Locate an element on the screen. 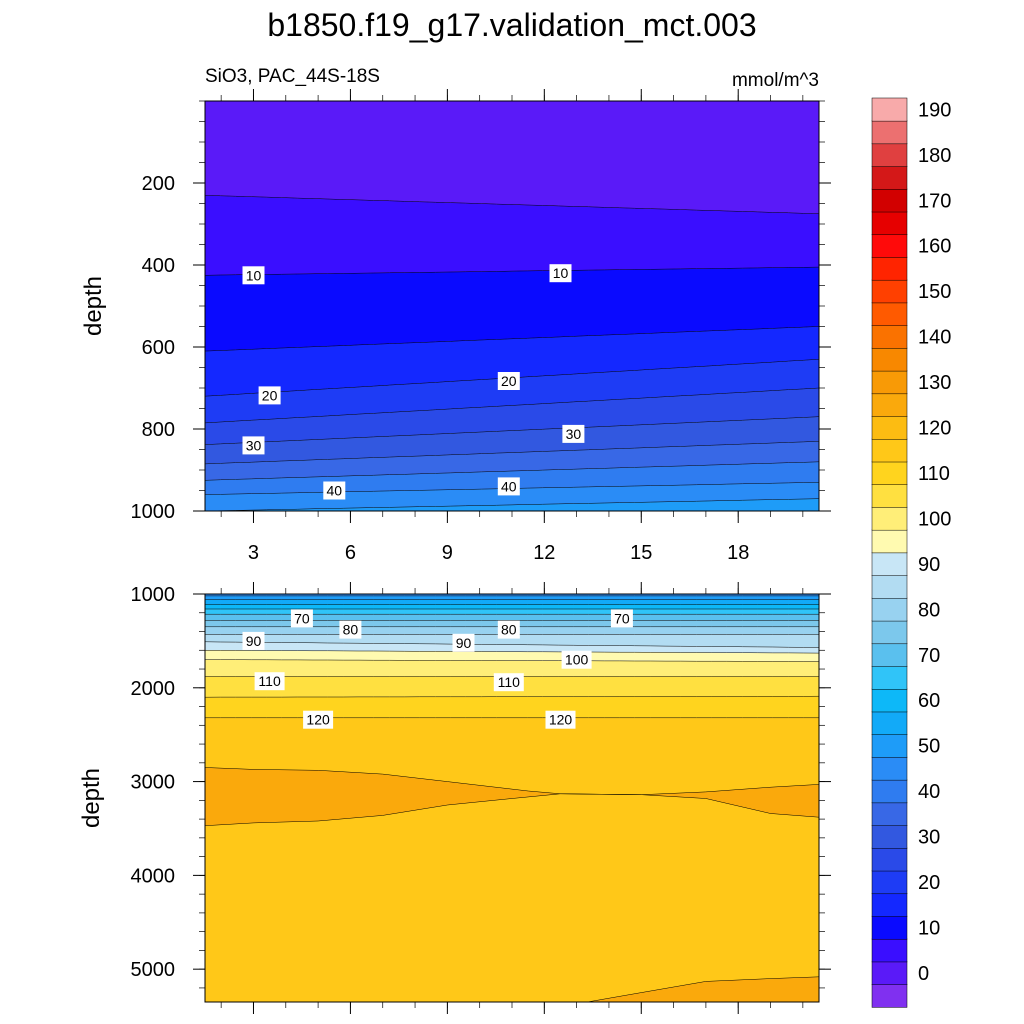 The image size is (1024, 1024). contour-label: 100 is located at coordinates (577, 660).